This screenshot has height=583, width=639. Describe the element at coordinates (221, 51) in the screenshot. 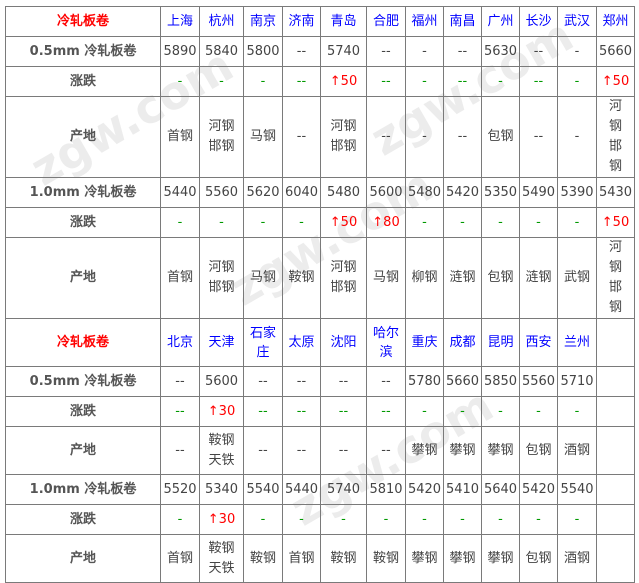

I see `price-cell: 5840` at that location.